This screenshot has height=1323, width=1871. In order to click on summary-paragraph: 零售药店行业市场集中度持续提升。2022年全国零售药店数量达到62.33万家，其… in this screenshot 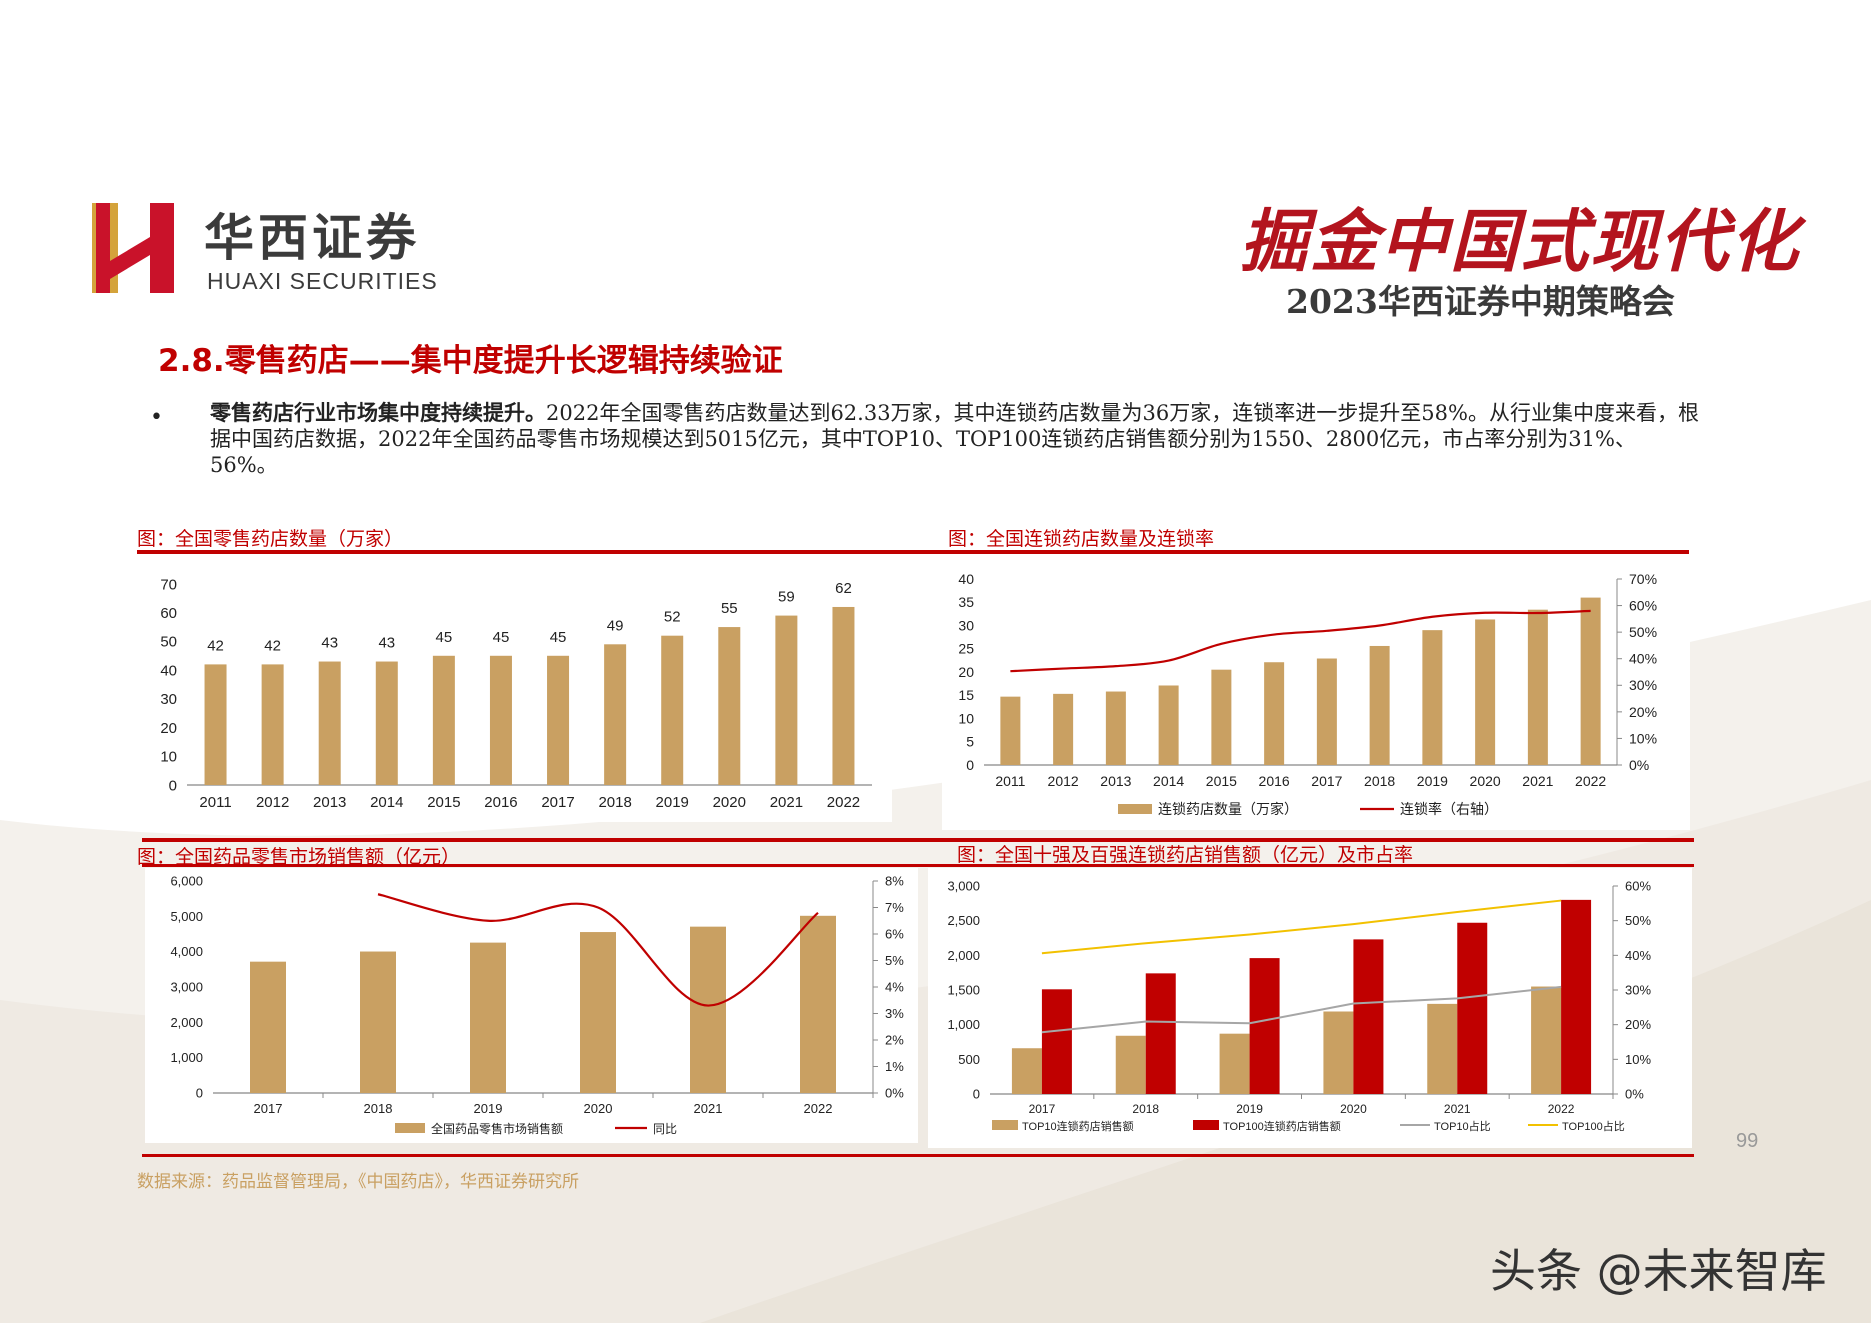, I will do `click(955, 439)`.